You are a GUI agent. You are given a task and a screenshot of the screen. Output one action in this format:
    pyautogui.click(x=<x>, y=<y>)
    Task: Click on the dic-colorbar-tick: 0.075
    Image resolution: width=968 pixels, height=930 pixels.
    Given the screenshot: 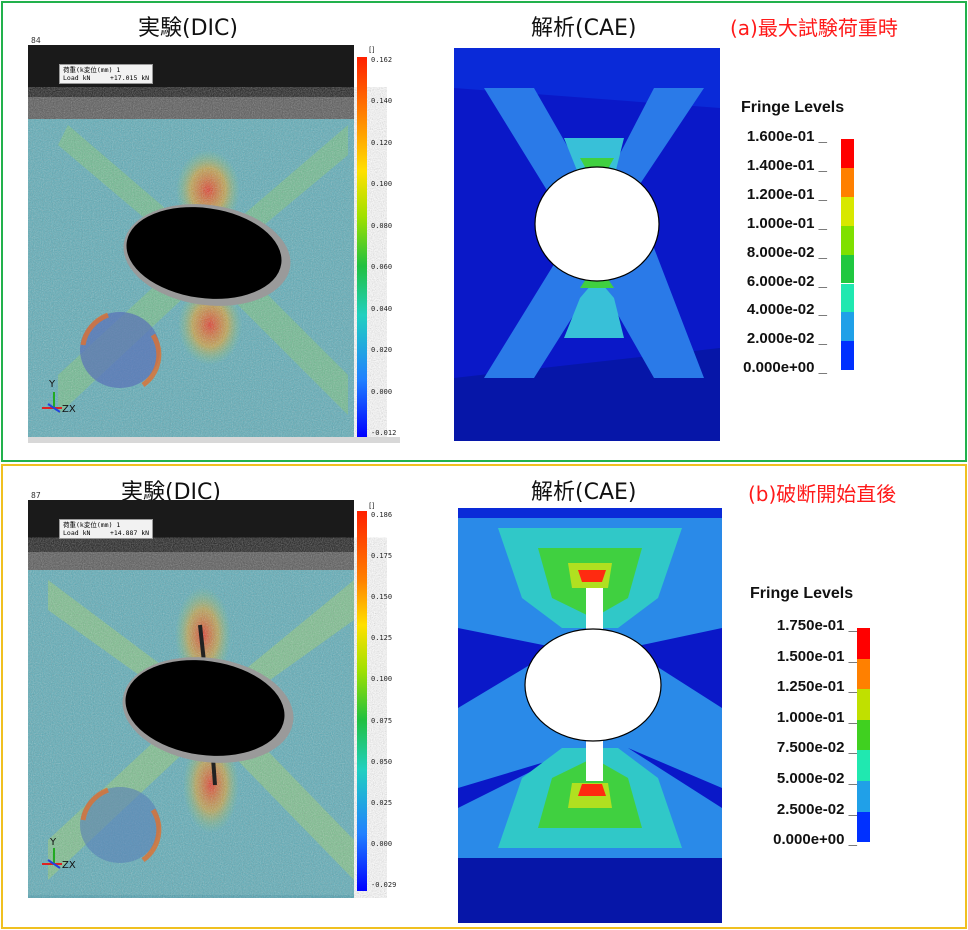 What is the action you would take?
    pyautogui.click(x=382, y=720)
    